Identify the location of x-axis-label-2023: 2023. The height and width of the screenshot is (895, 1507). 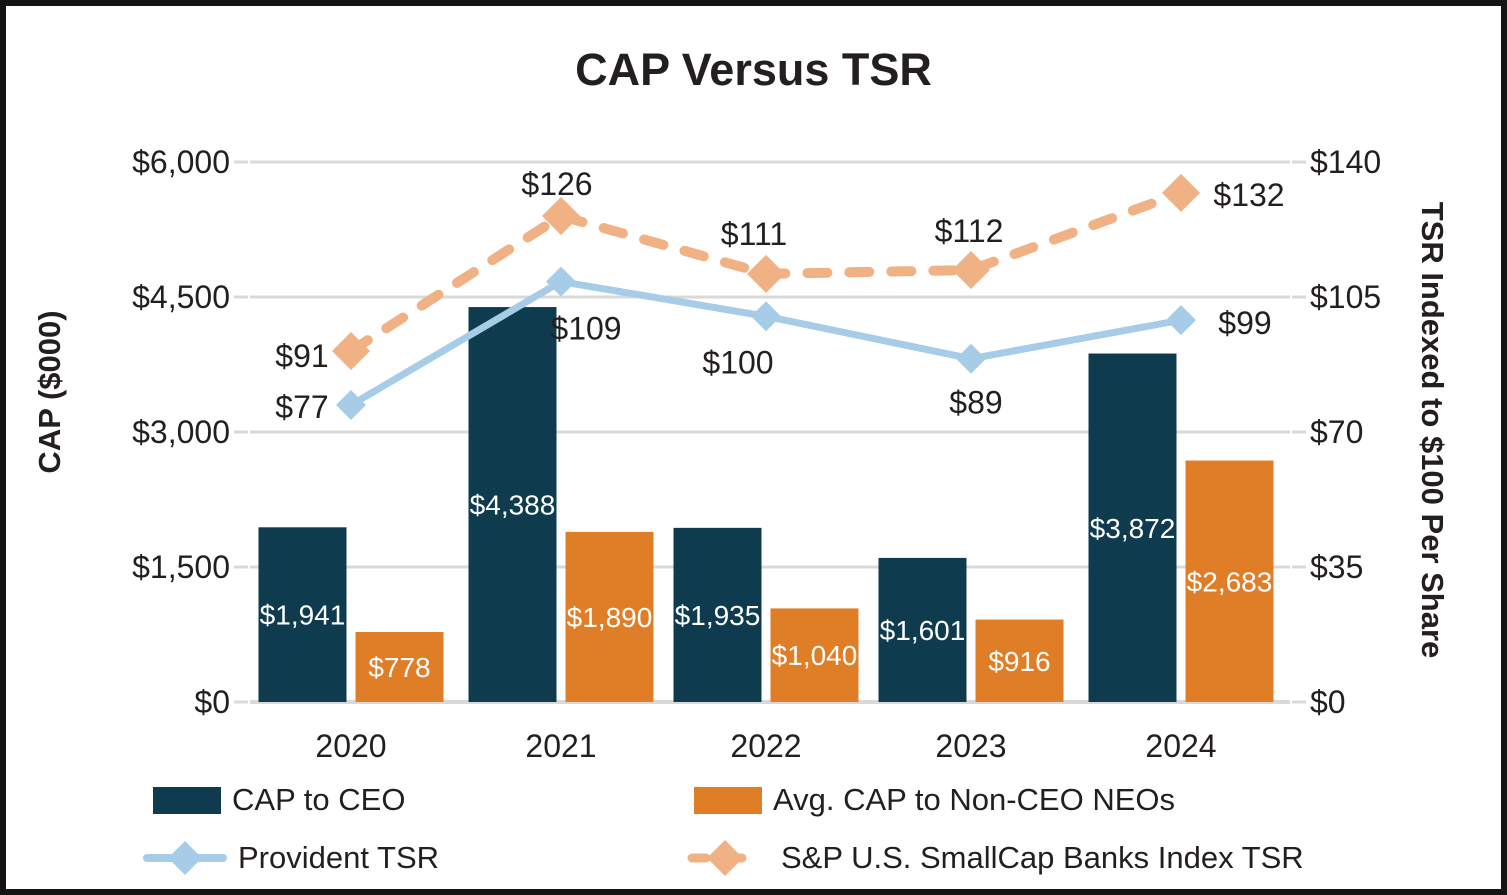
(970, 746).